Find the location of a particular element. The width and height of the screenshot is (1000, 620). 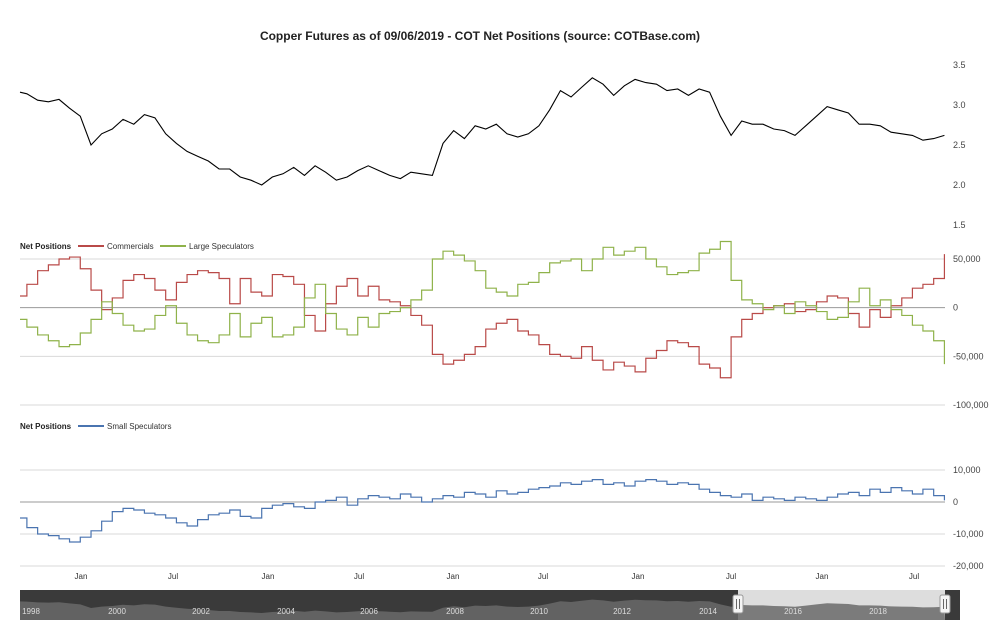

navigator-area is located at coordinates (482, 609).